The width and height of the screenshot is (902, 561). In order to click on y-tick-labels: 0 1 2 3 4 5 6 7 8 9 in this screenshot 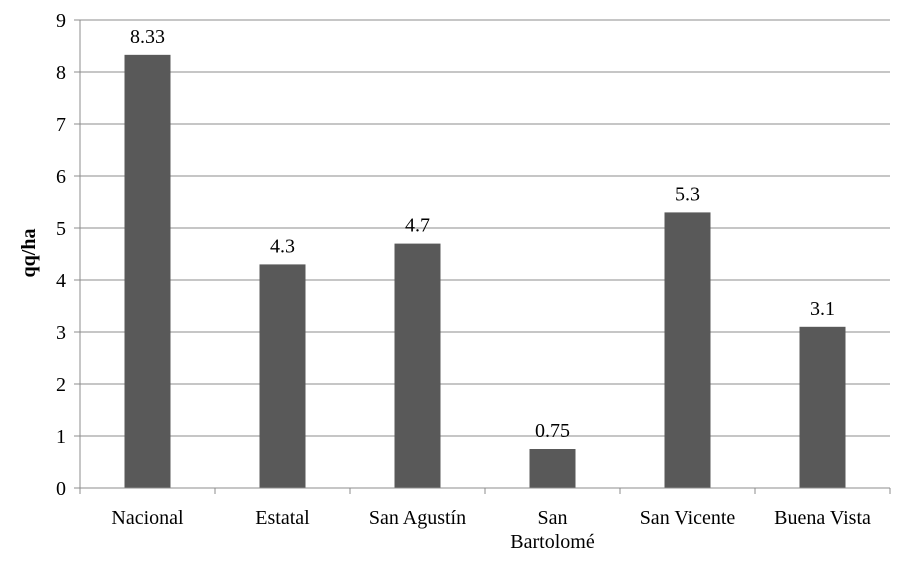, I will do `click(61, 255)`.